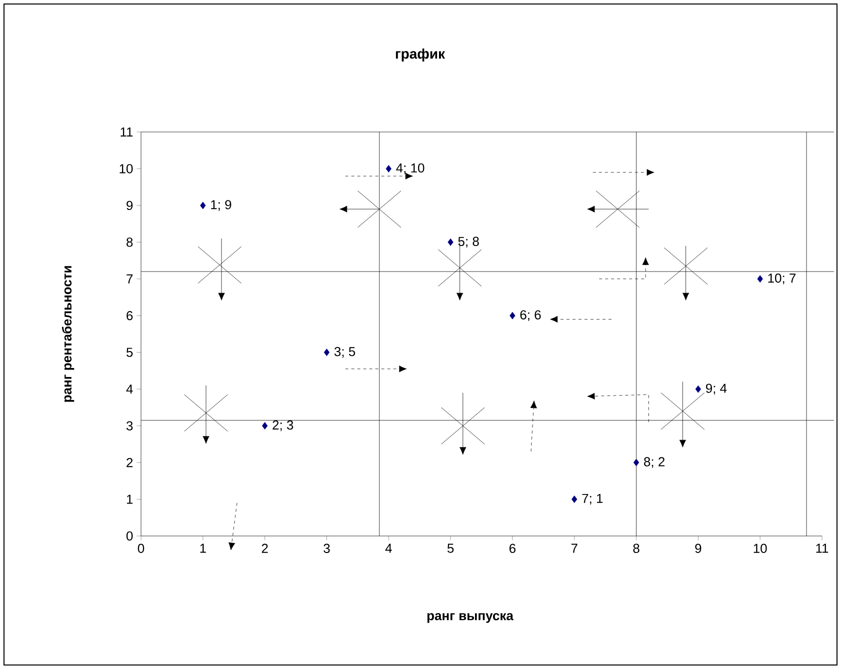  I want to click on y-tick-label: 6, so click(129, 315).